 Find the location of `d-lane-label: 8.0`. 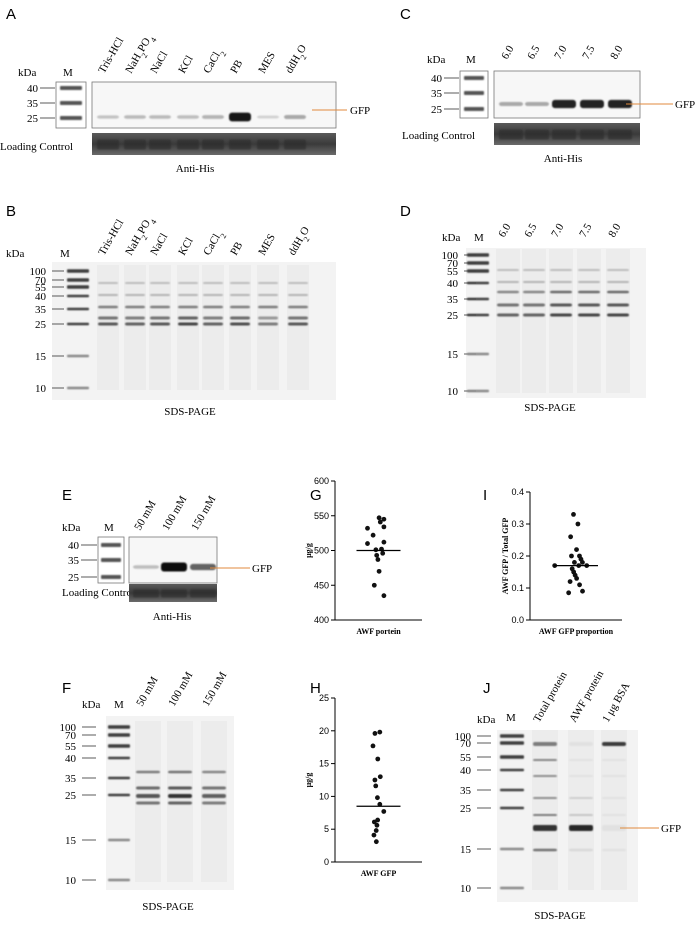

d-lane-label: 8.0 is located at coordinates (615, 230).